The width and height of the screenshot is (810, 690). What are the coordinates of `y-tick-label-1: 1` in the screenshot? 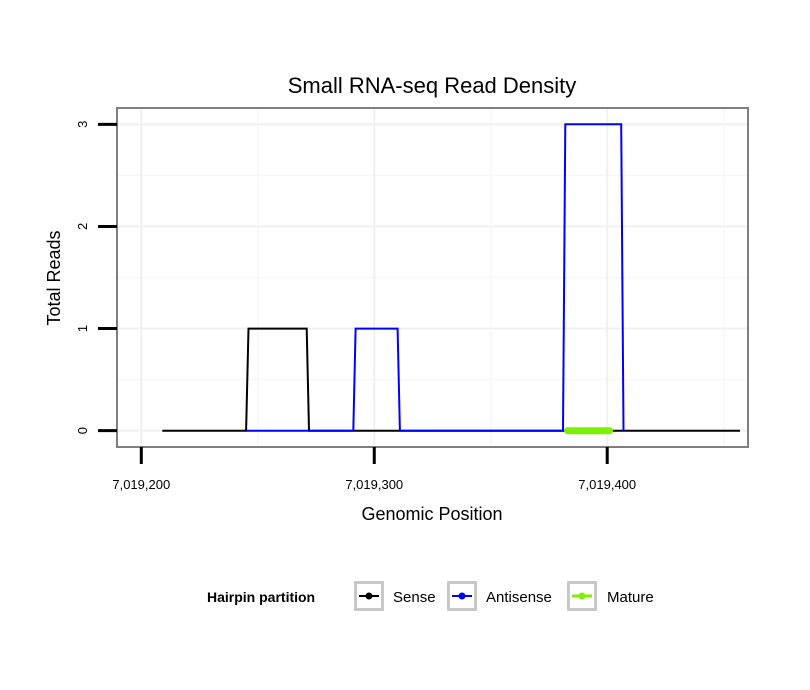 It's located at (82, 328).